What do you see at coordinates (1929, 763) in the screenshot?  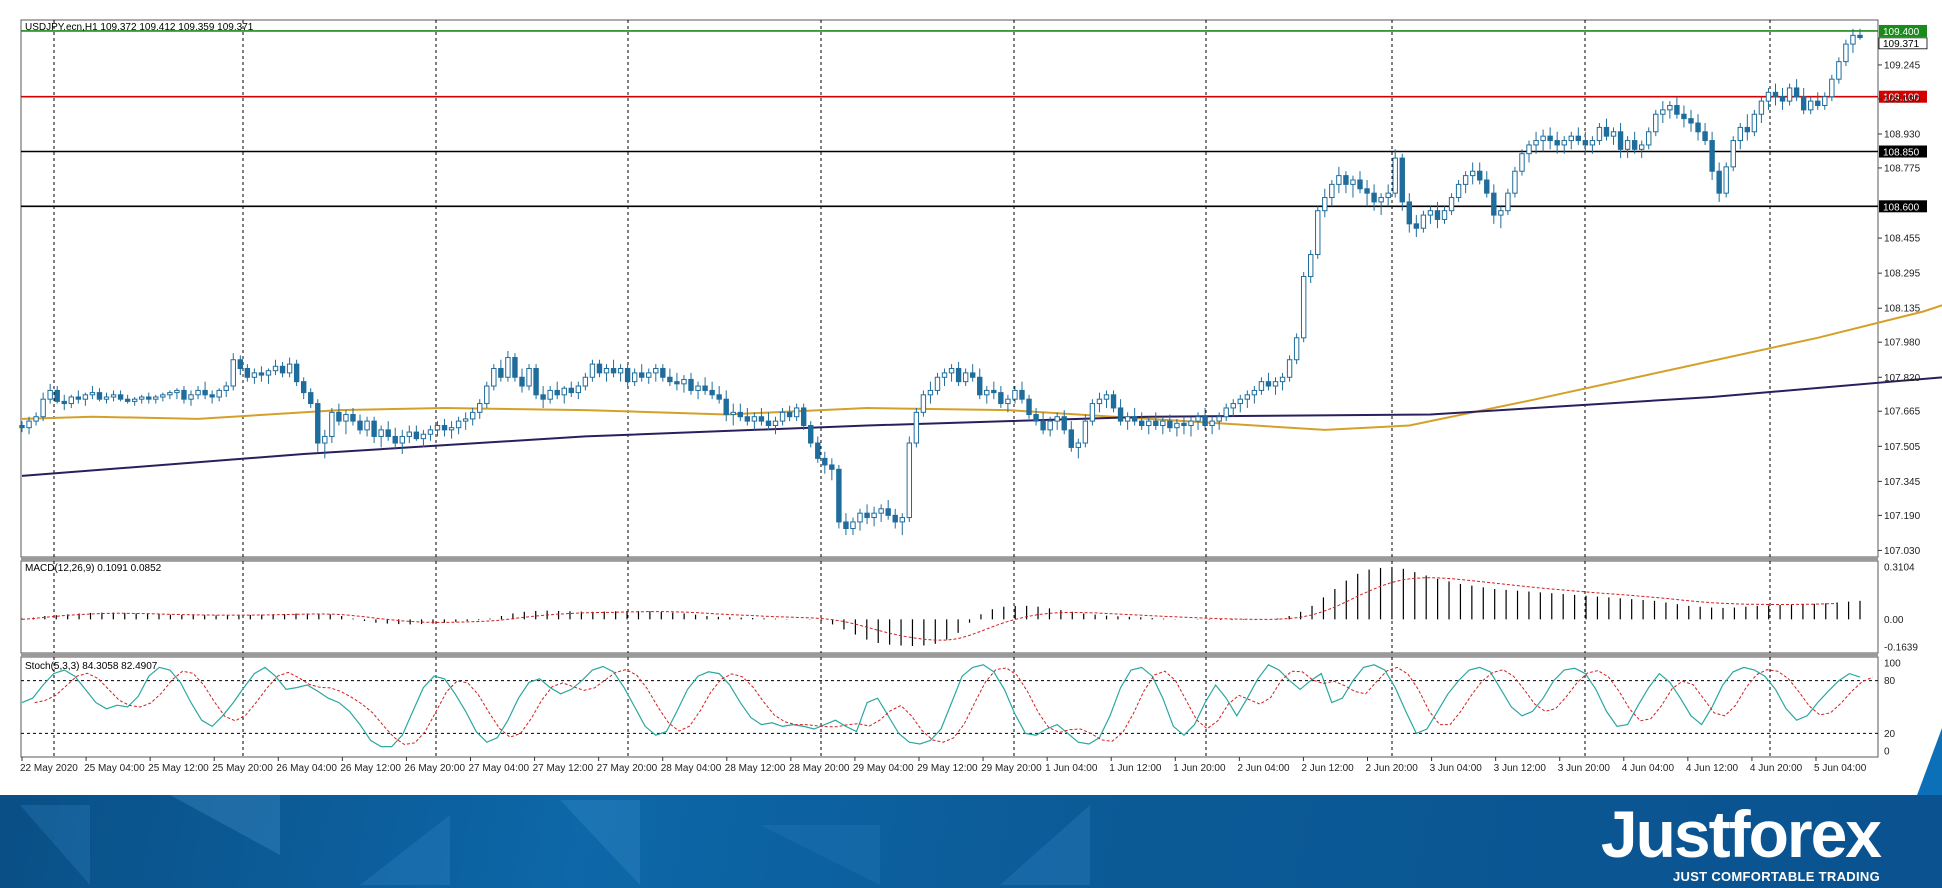 I see `corner-accent` at bounding box center [1929, 763].